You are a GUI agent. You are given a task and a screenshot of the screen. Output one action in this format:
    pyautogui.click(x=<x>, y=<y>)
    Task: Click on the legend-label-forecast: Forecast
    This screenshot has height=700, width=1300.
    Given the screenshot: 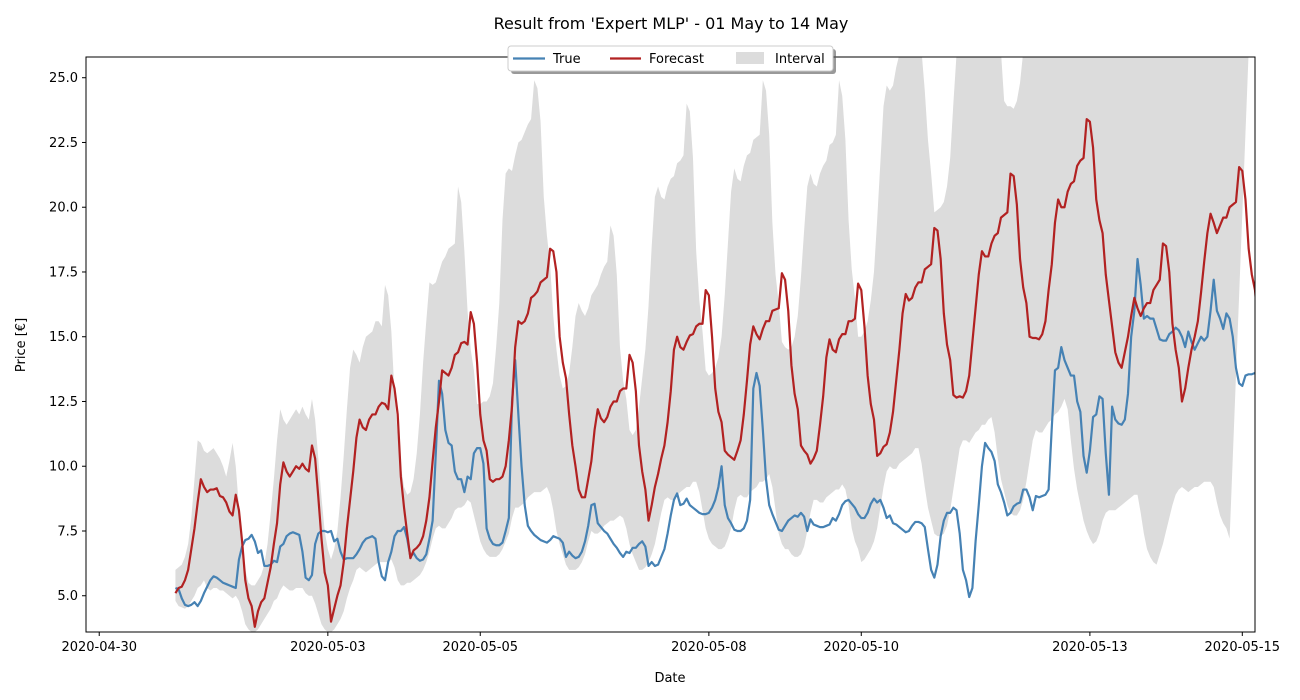 What is the action you would take?
    pyautogui.click(x=676, y=59)
    